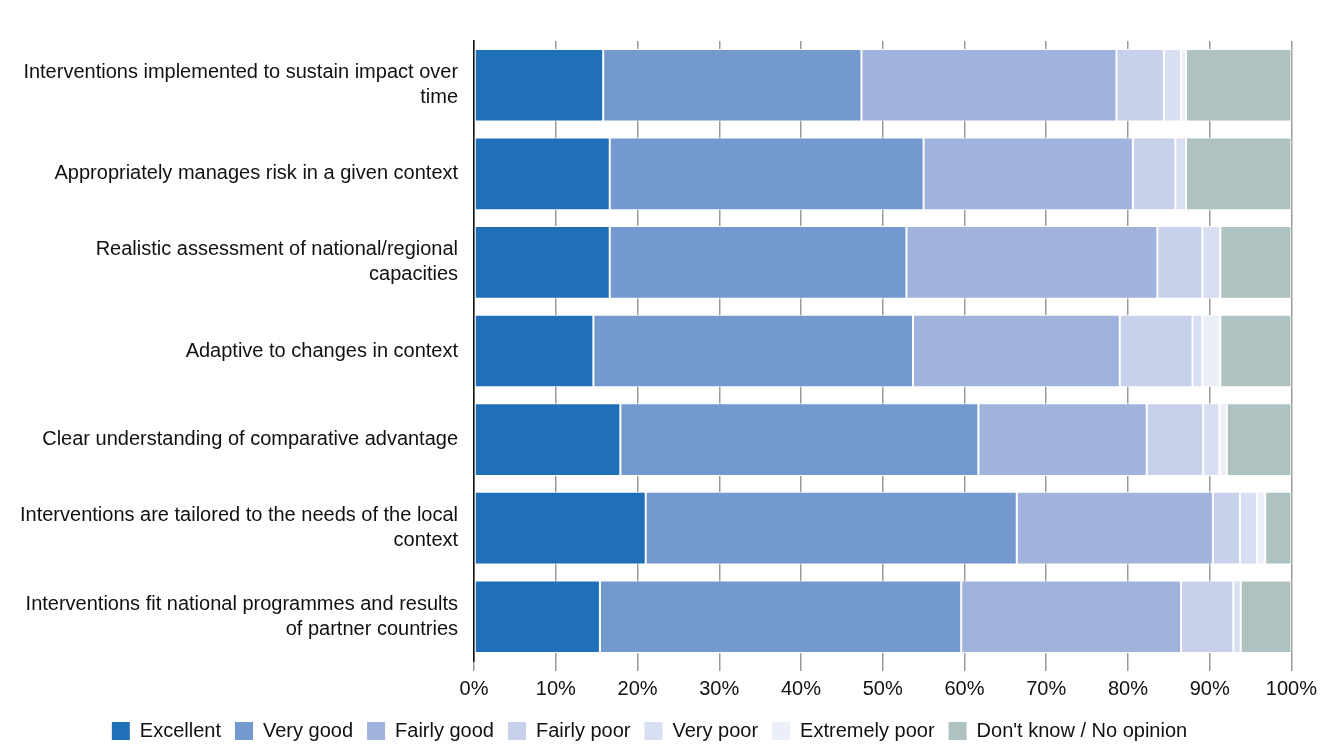 The width and height of the screenshot is (1323, 751). I want to click on legend-label: Extremely poor, so click(867, 729).